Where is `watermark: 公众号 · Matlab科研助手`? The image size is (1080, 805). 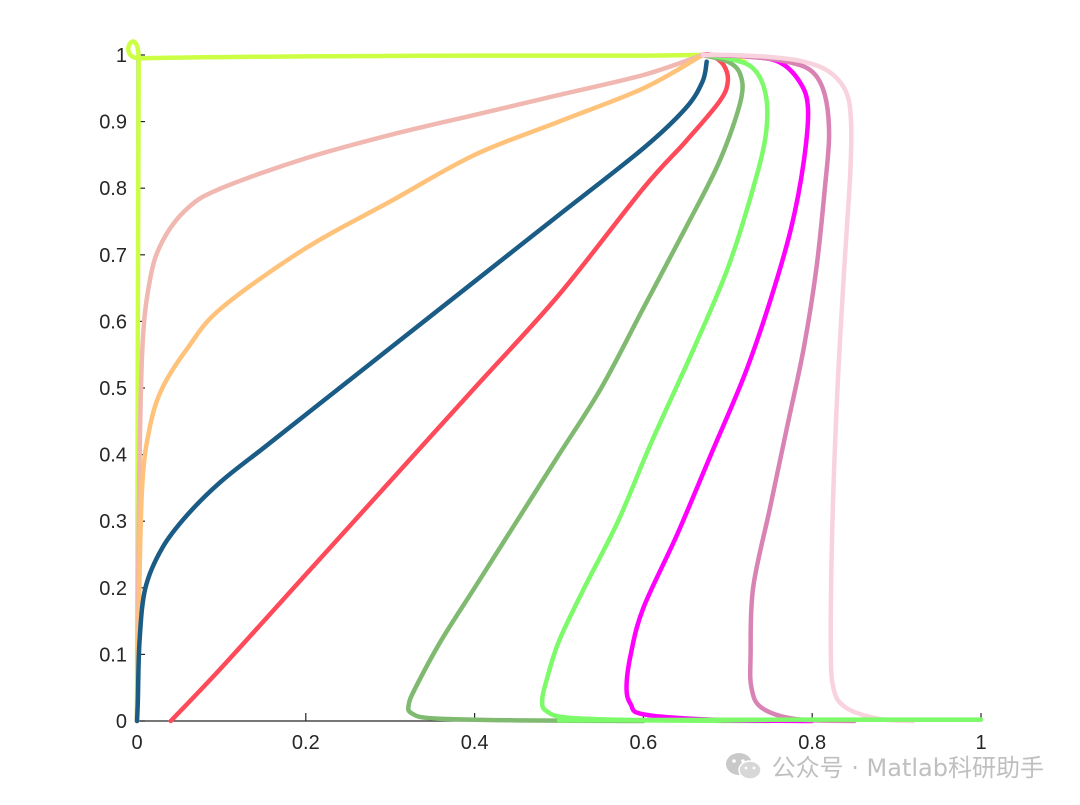
watermark: 公众号 · Matlab科研助手 is located at coordinates (884, 765).